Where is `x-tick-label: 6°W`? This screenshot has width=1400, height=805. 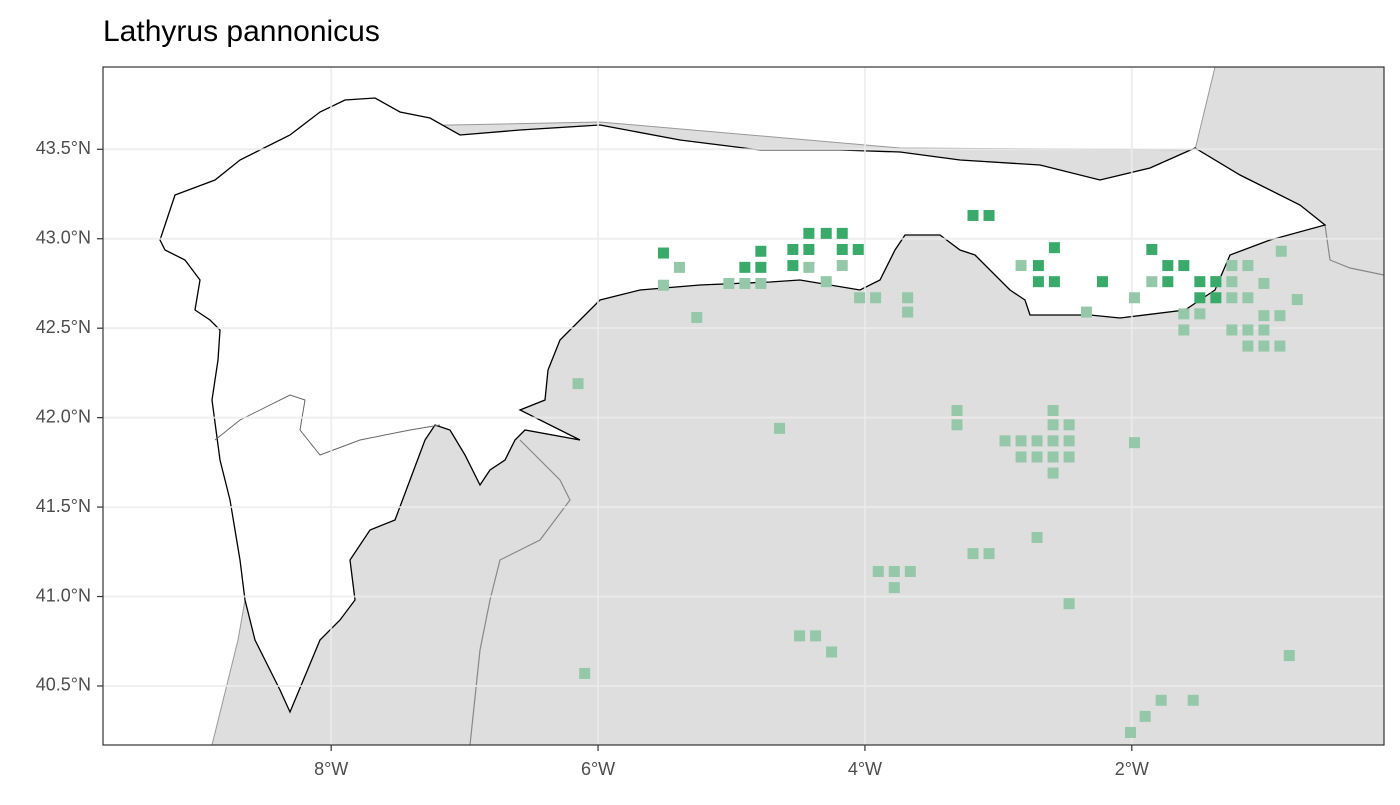
x-tick-label: 6°W is located at coordinates (598, 769).